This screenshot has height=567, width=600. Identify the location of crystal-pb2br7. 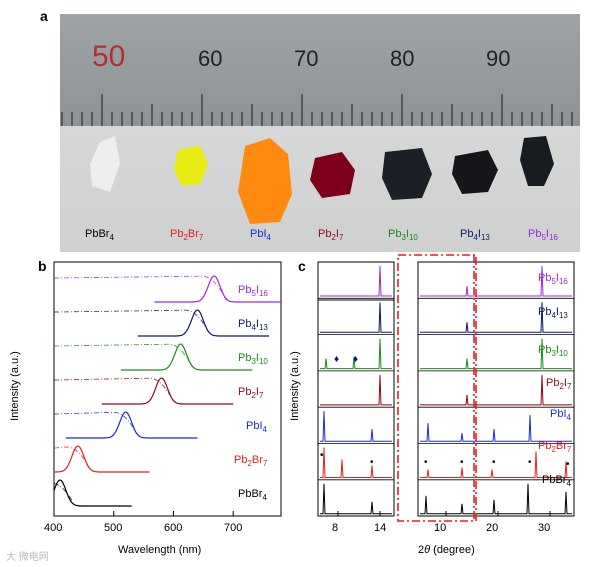
(191, 166).